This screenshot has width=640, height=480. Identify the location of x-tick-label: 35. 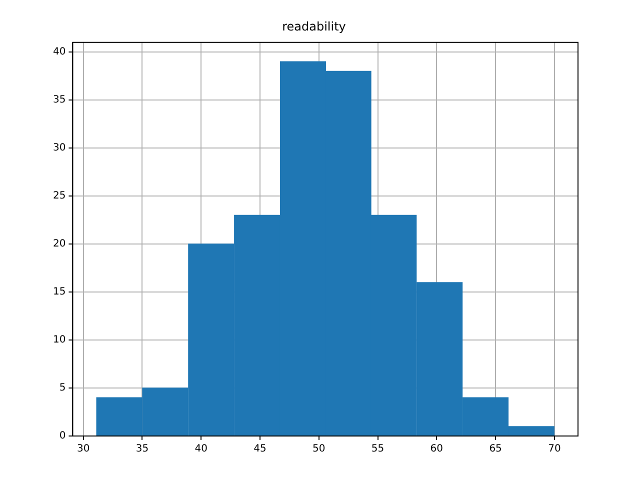
(142, 449).